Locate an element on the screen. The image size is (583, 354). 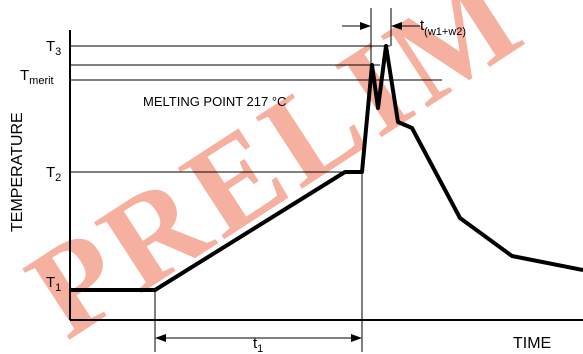
tw-interval-arrows is located at coordinates (381, 26).